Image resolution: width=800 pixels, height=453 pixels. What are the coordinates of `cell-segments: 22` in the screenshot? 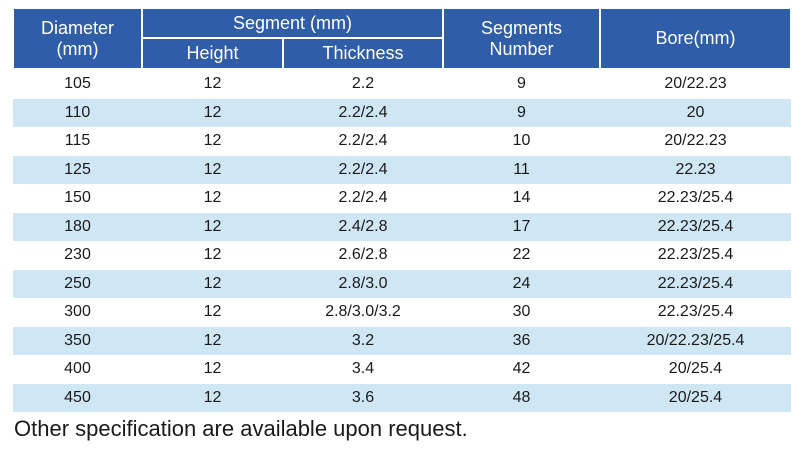 It's located at (521, 255).